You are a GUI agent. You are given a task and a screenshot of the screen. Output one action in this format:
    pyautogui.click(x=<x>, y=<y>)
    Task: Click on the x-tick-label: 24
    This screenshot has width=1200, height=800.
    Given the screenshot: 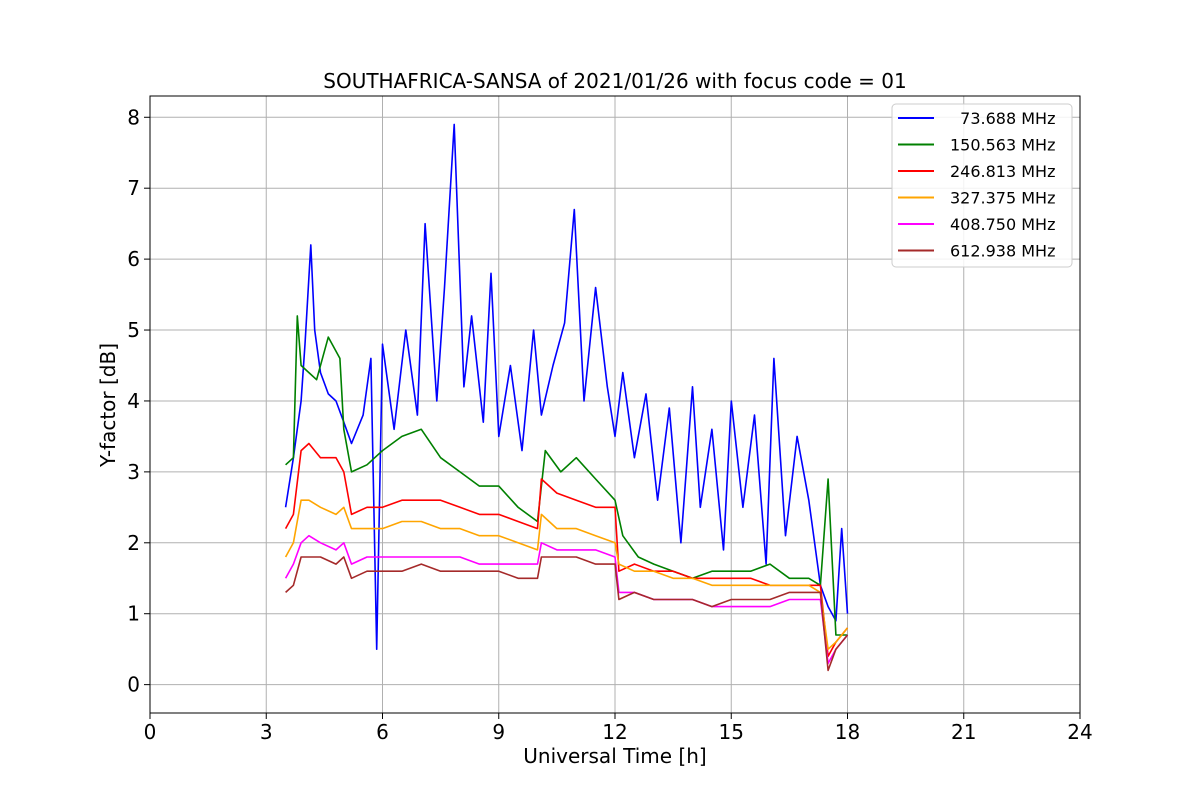 What is the action you would take?
    pyautogui.click(x=1079, y=732)
    